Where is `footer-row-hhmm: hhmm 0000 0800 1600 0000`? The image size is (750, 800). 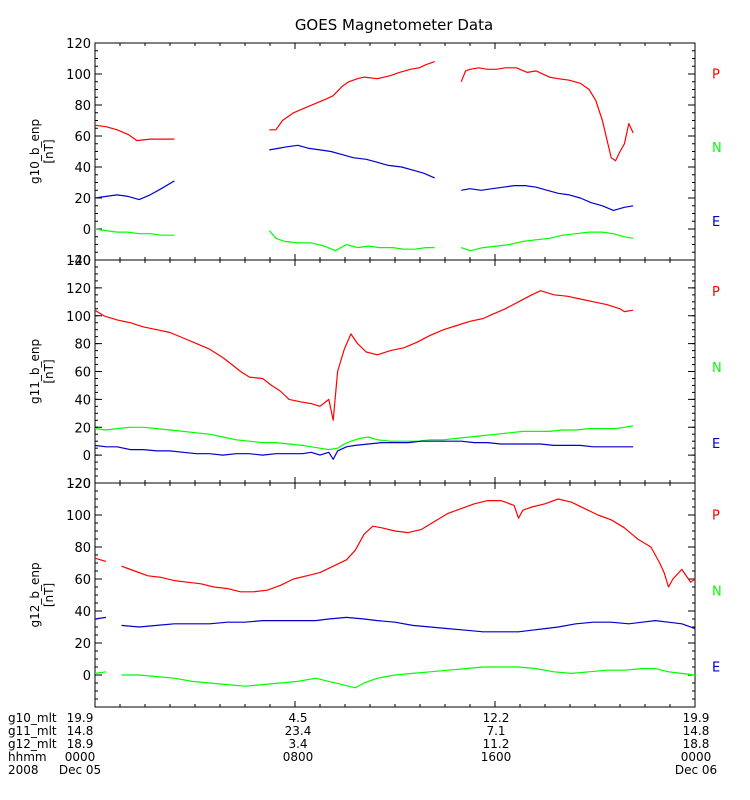
footer-row-hhmm: hhmm 0000 0800 1600 0000 is located at coordinates (375, 757).